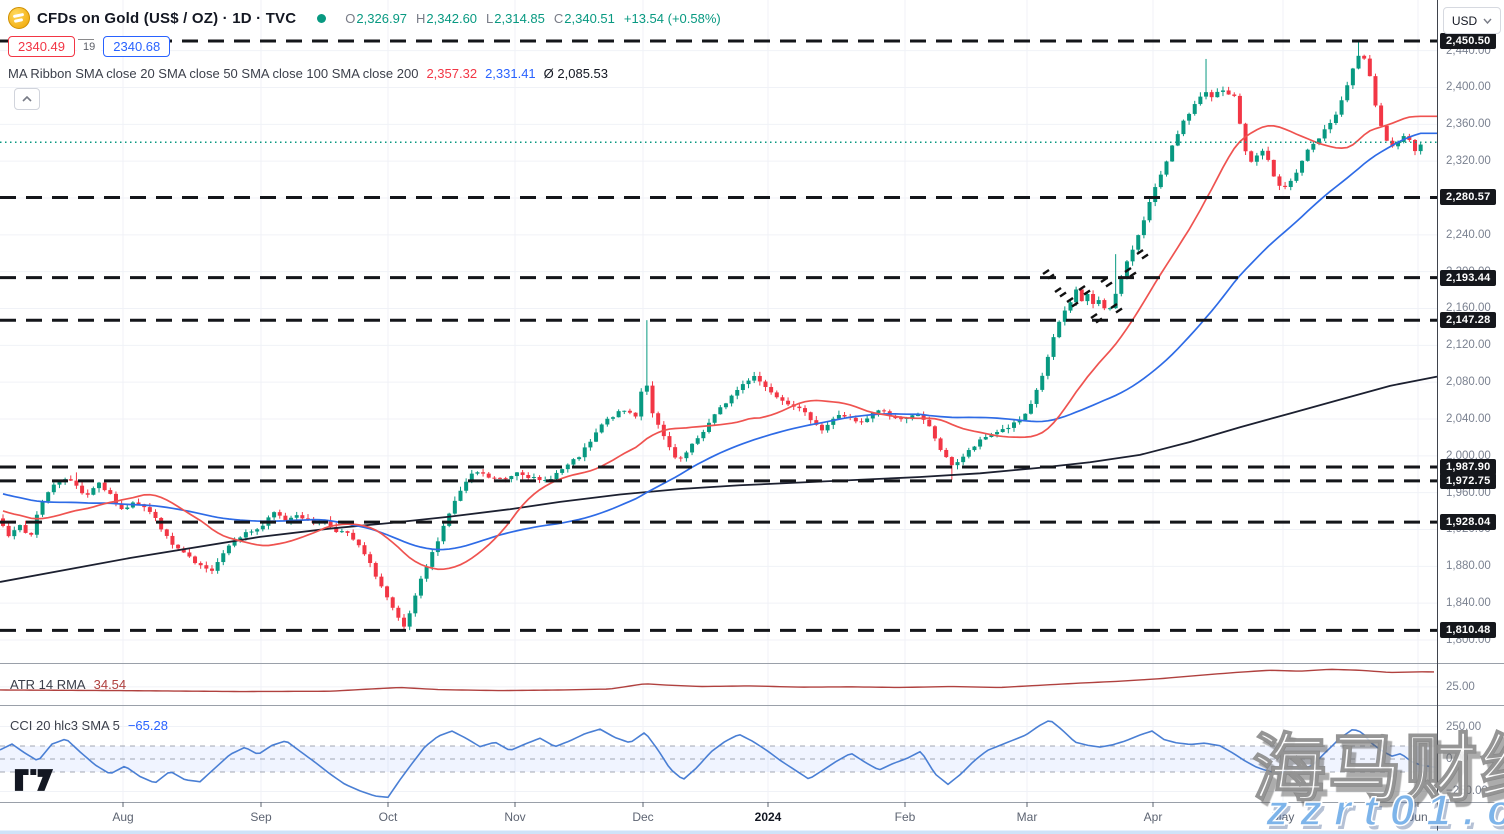 The height and width of the screenshot is (834, 1504). I want to click on sr-price-label: 2,193.44, so click(1468, 277).